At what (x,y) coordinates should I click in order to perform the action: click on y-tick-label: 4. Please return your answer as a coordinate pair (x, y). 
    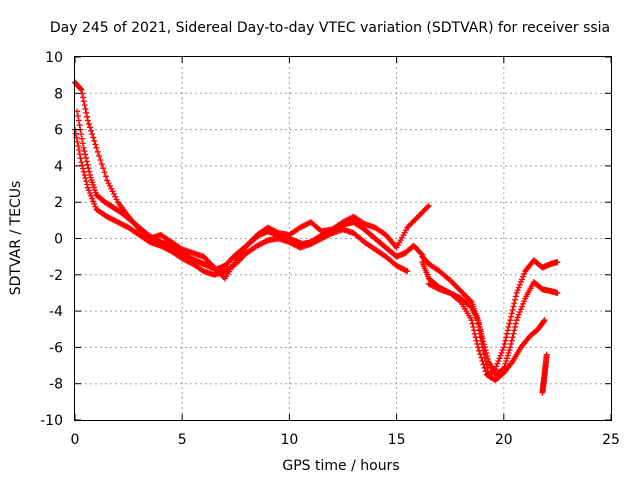
    Looking at the image, I should click on (58, 167).